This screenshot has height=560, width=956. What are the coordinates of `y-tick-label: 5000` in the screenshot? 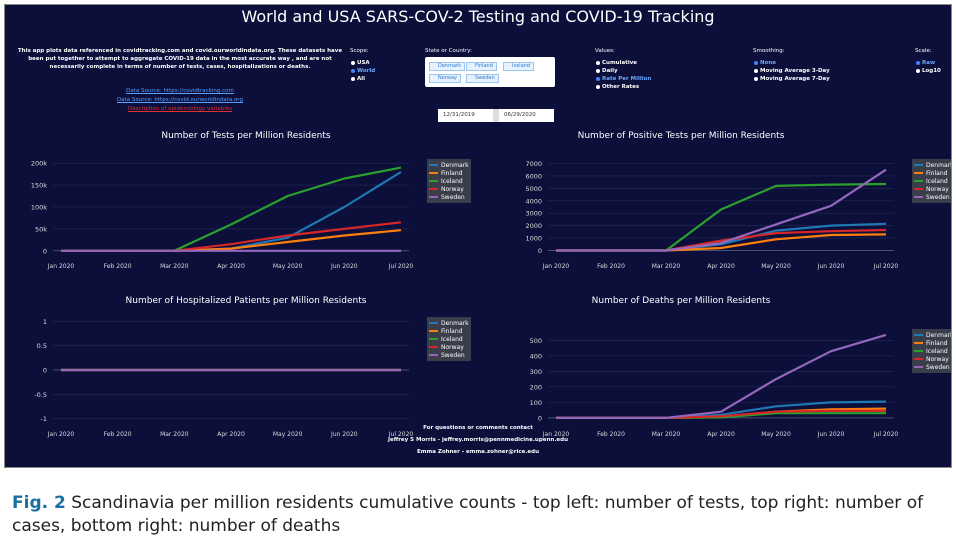 It's located at (533, 189).